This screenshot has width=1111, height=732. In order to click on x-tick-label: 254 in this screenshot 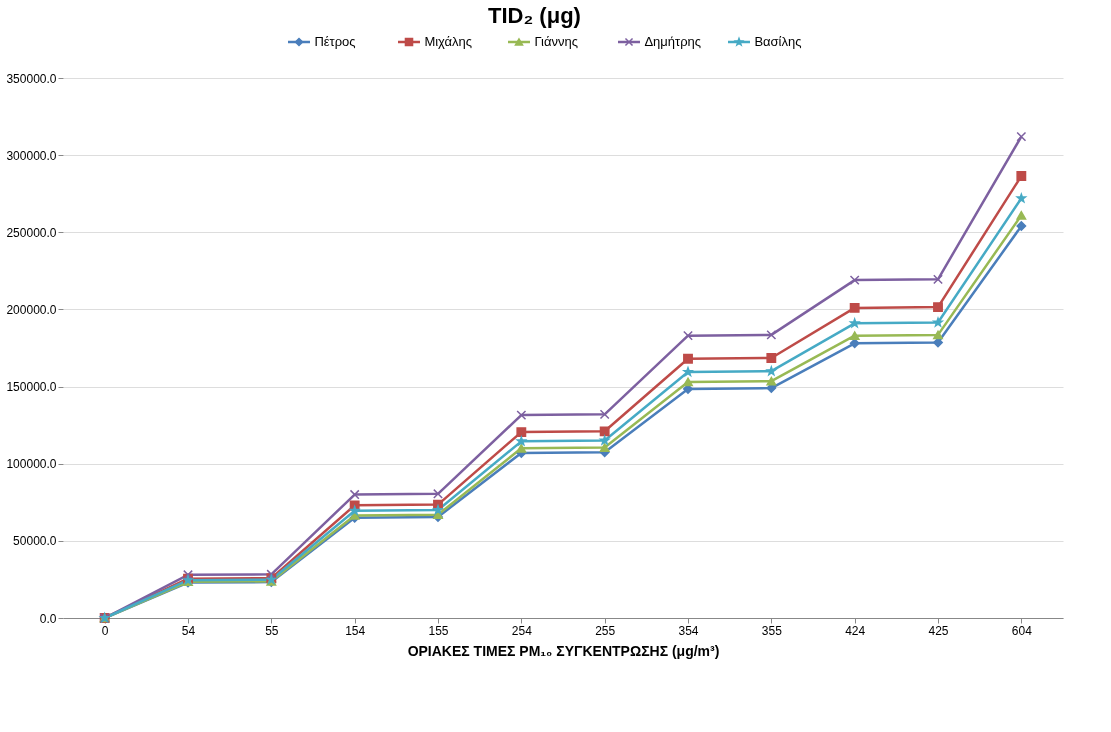, I will do `click(522, 630)`.